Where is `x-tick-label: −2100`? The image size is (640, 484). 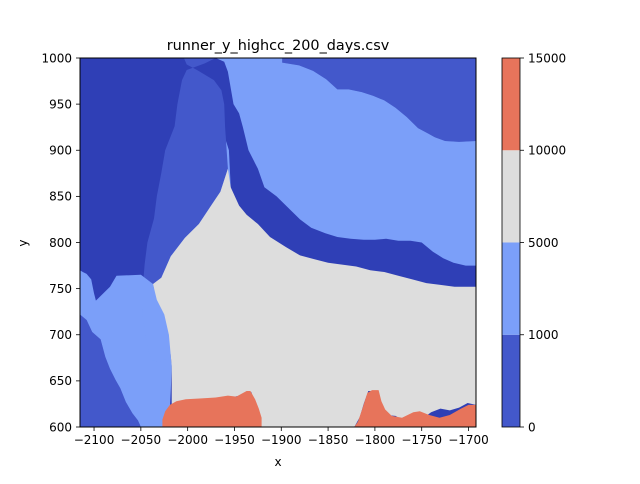
x-tick-label: −2100 is located at coordinates (94, 440).